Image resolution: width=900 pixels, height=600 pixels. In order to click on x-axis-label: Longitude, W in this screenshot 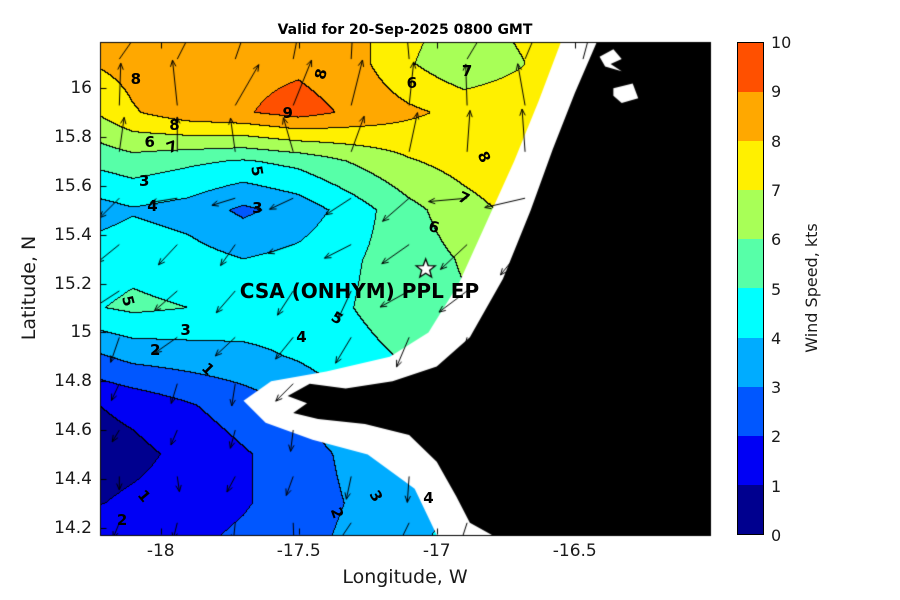, I will do `click(405, 577)`.